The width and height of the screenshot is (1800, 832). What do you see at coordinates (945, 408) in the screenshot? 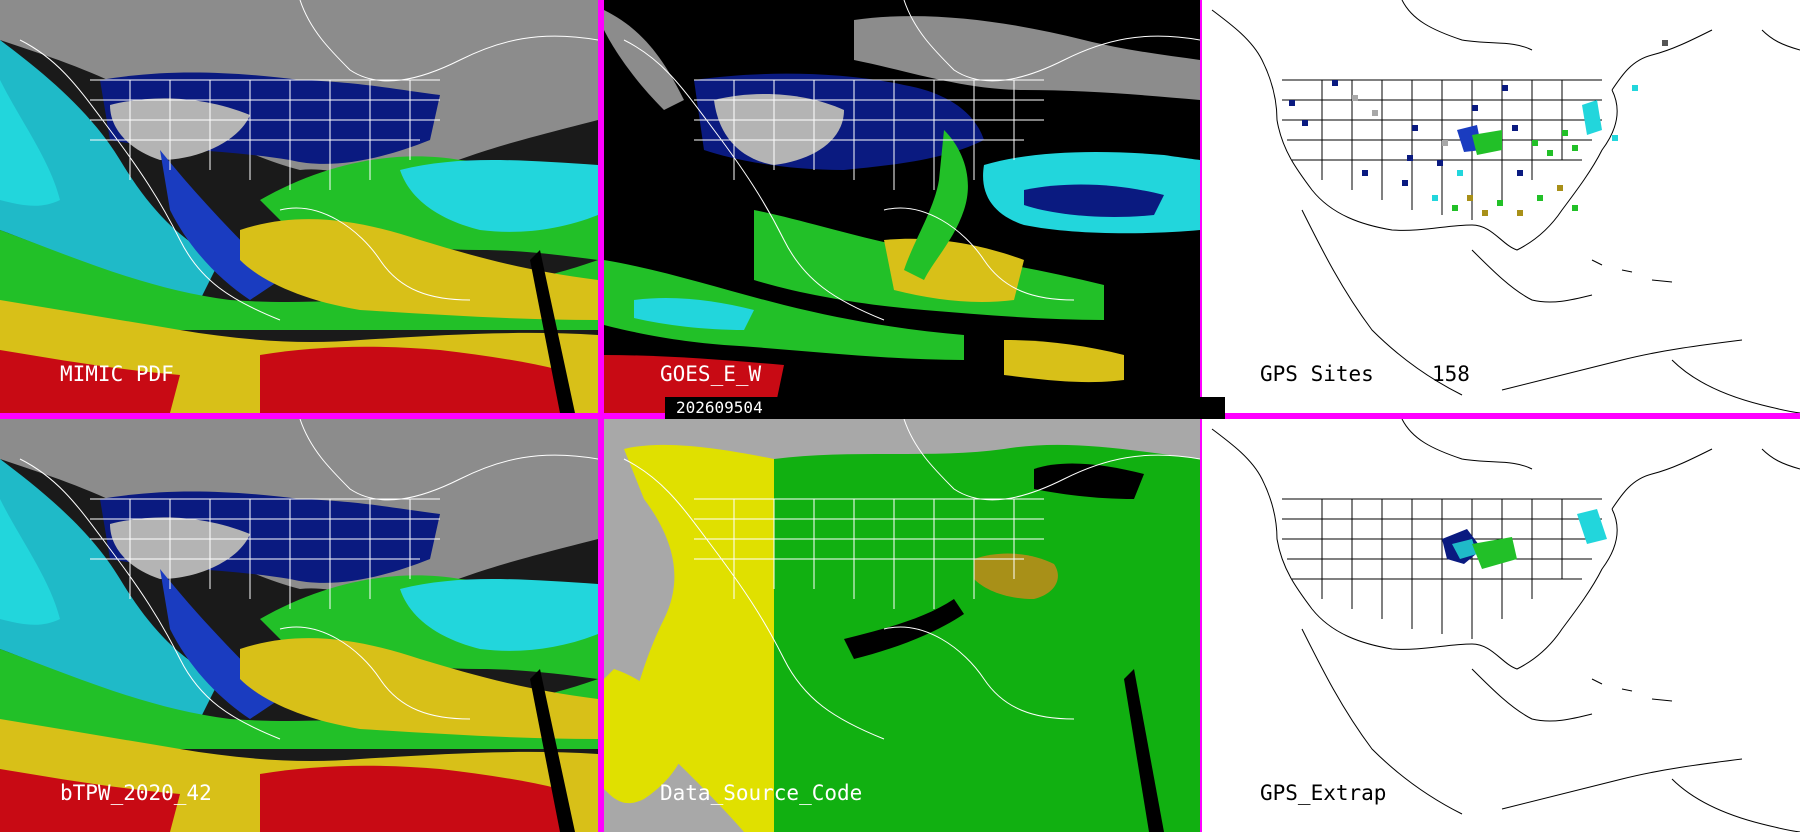
I see `timestamp-bar: 202609504` at bounding box center [945, 408].